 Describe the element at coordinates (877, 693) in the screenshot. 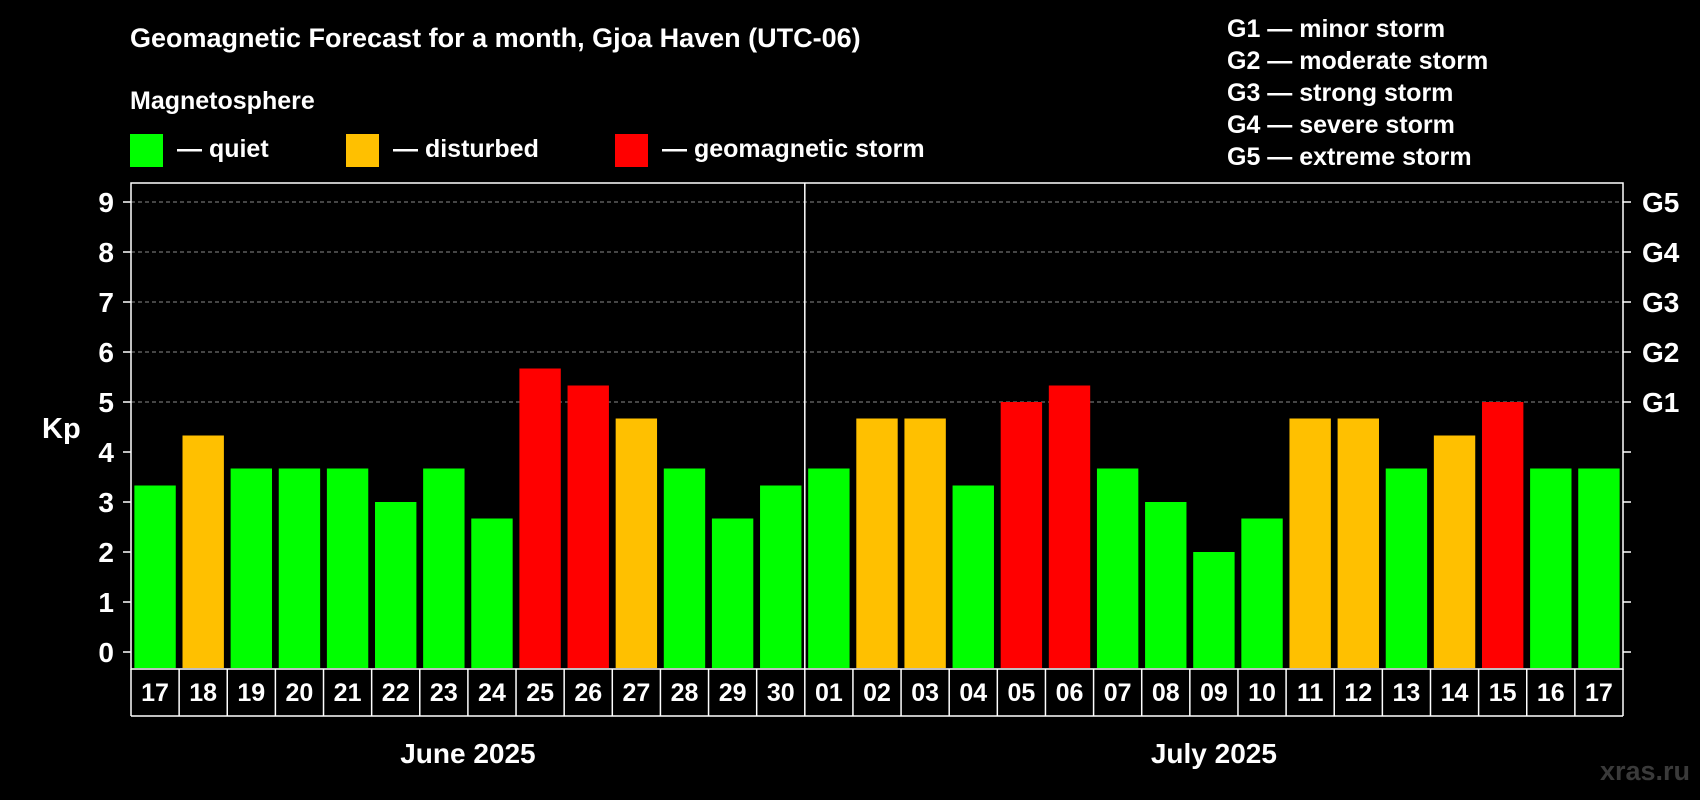

I see `x-tick-label: 02` at that location.